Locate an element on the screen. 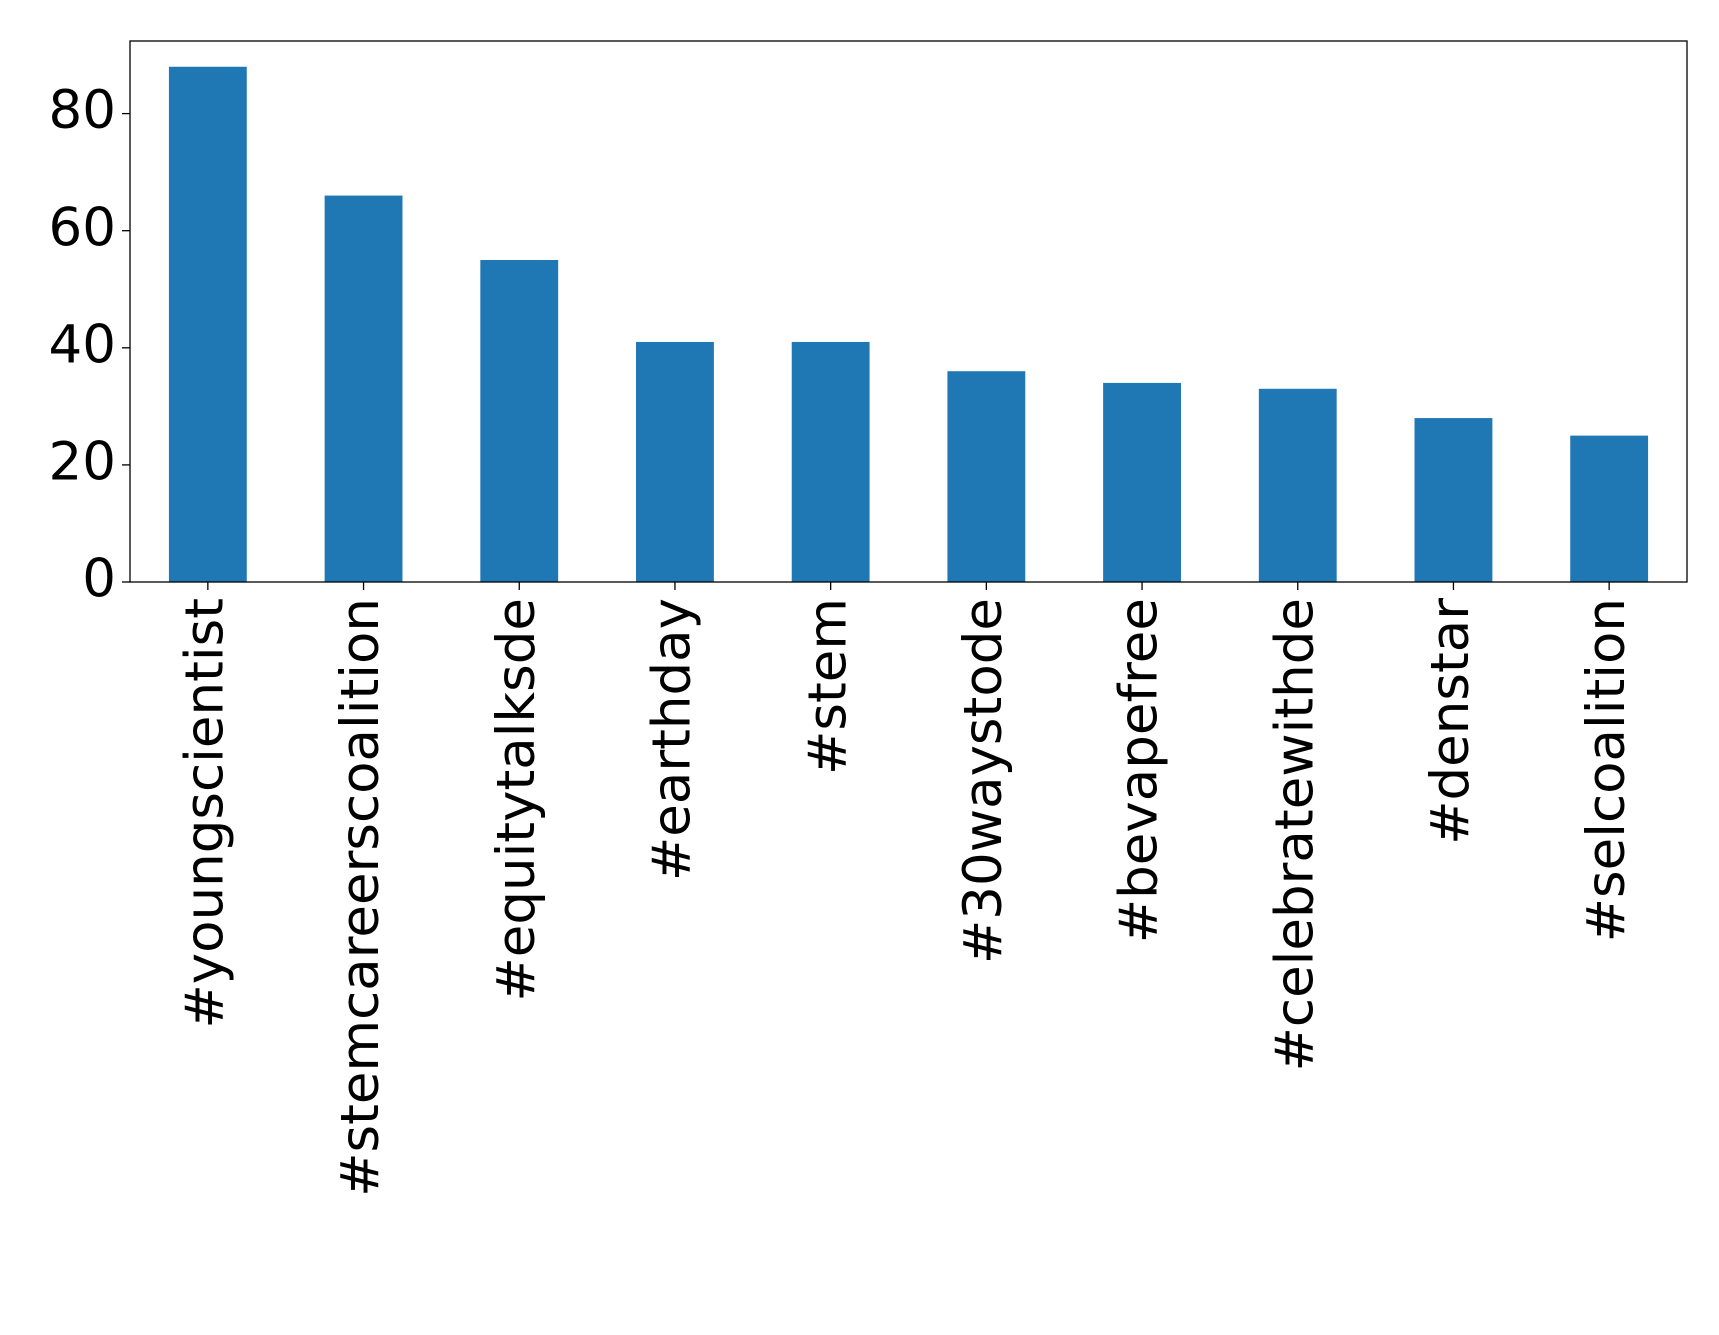 This screenshot has height=1335, width=1719. x-tick-label: #bevapefree is located at coordinates (1139, 770).